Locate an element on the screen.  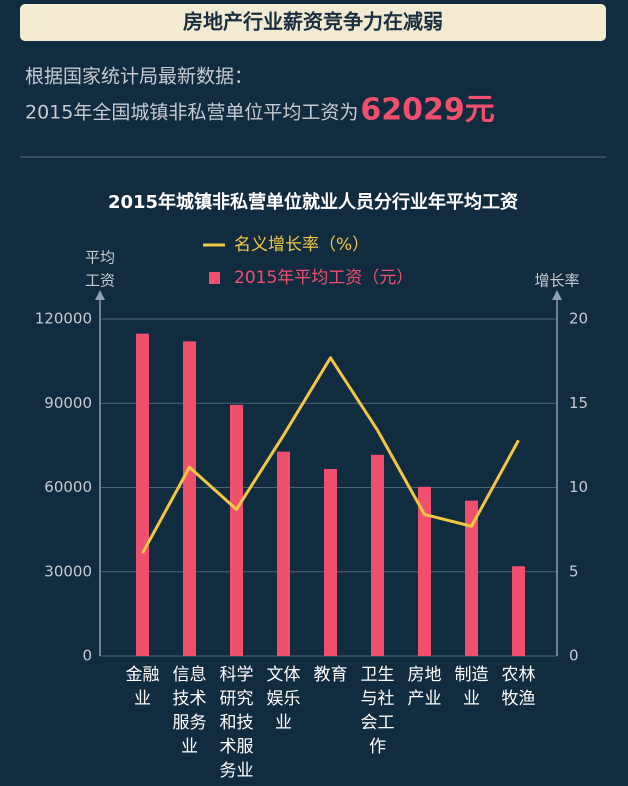
y-tick-label: 30000 is located at coordinates (68, 571).